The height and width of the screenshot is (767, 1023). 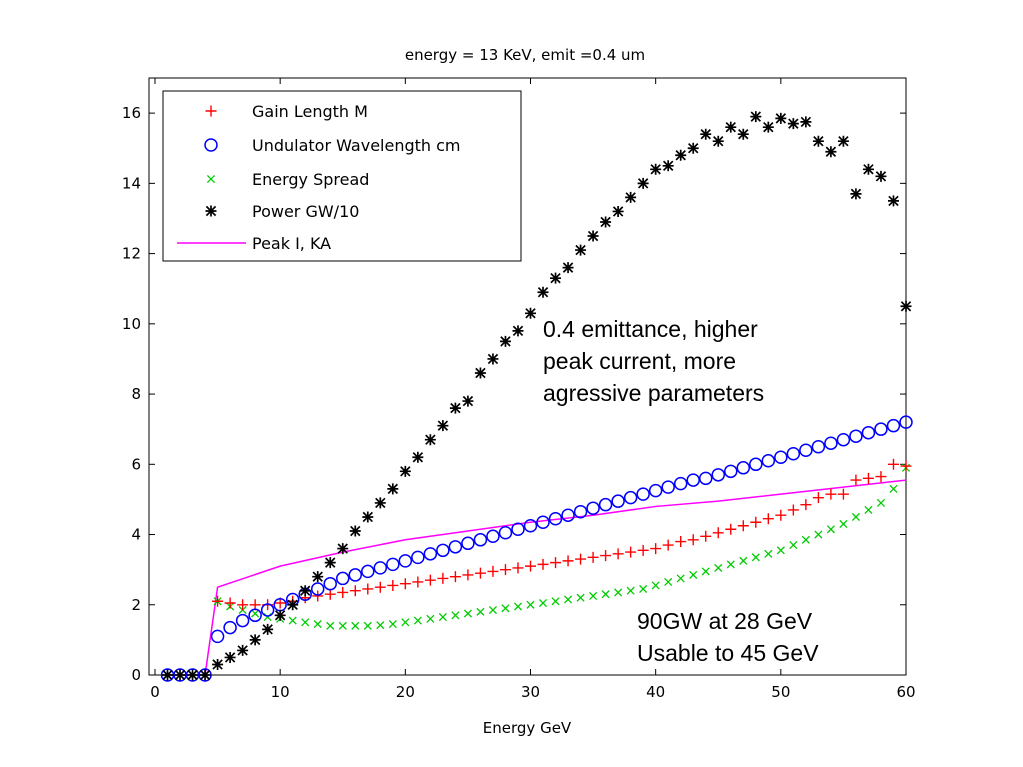 What do you see at coordinates (136, 394) in the screenshot?
I see `y-tick-label: 8` at bounding box center [136, 394].